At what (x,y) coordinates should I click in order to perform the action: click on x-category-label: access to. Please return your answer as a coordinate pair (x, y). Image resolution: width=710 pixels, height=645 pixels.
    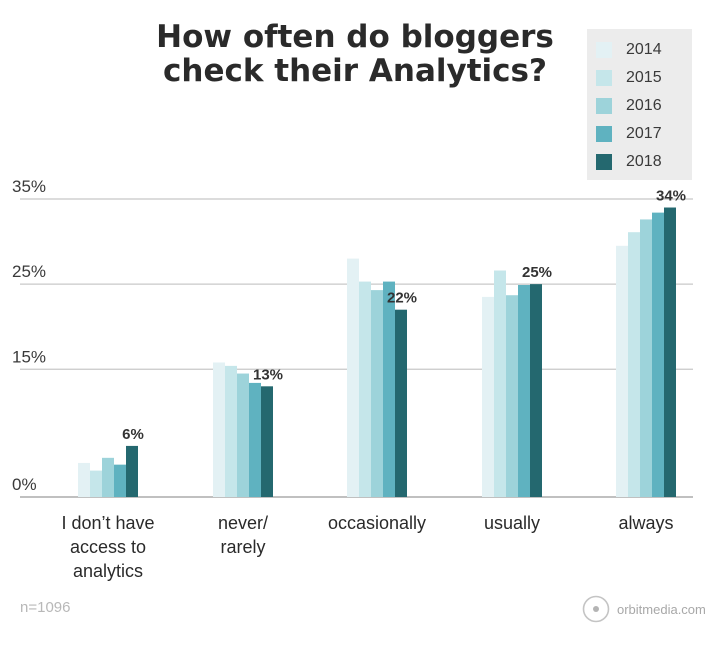
    Looking at the image, I should click on (108, 547).